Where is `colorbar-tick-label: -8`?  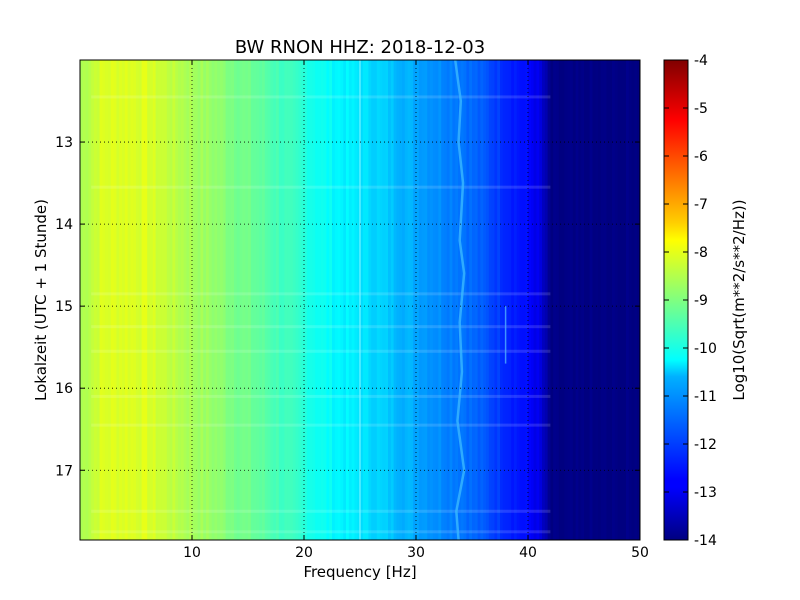 colorbar-tick-label: -8 is located at coordinates (701, 253).